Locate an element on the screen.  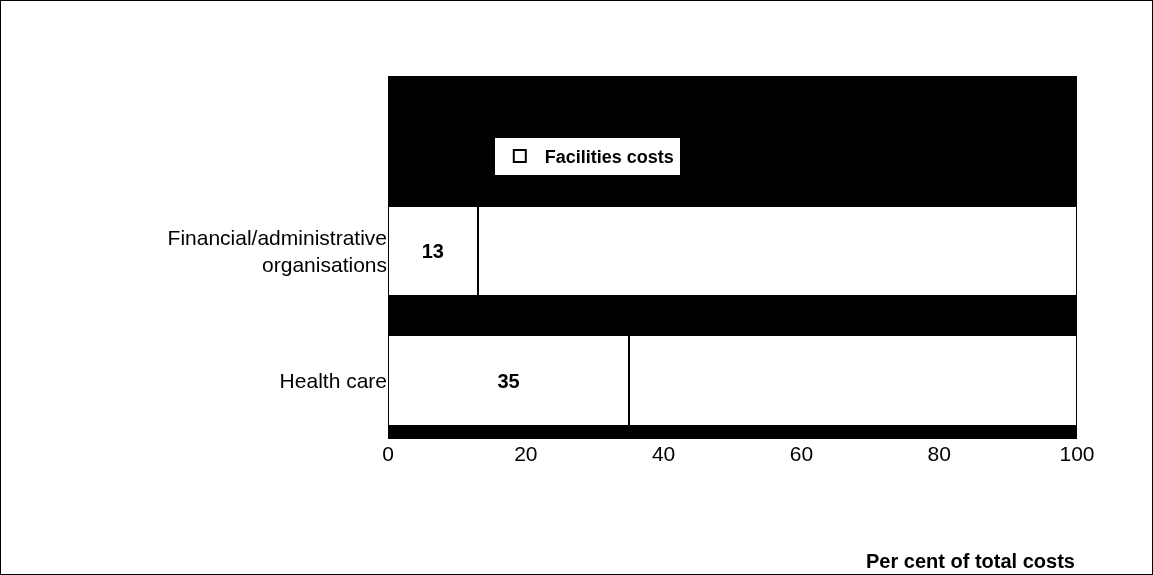
y-tick-label: Health care is located at coordinates (333, 381).